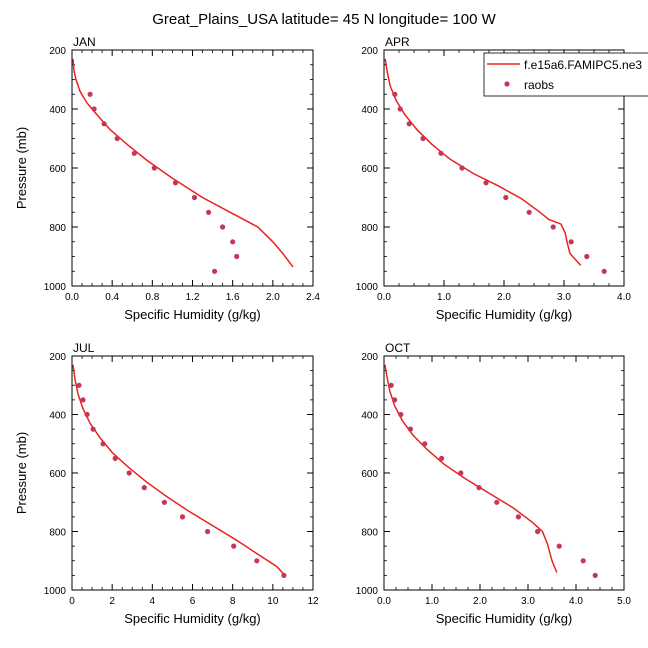  Describe the element at coordinates (233, 297) in the screenshot. I see `x-tick-label: 1.6` at that location.